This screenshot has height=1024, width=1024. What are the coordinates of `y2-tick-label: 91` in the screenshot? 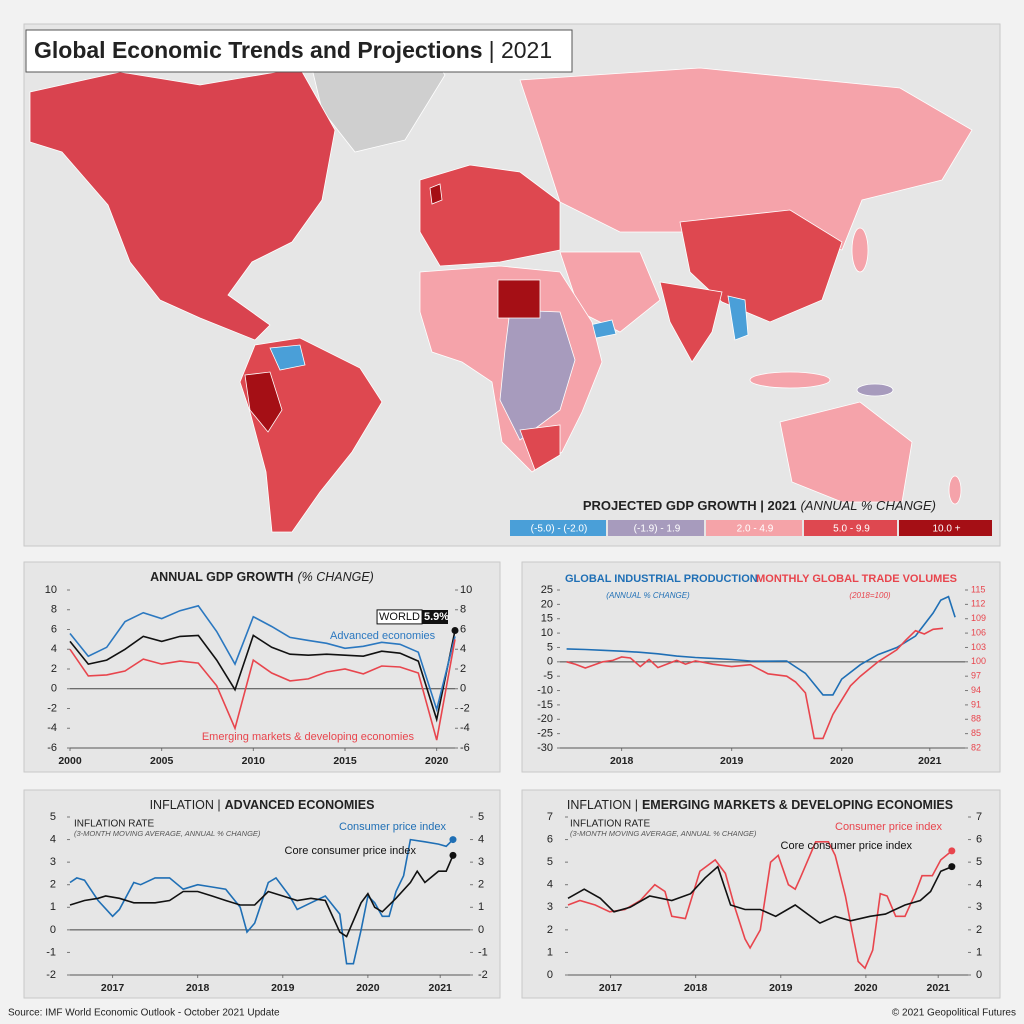 It's located at (976, 704).